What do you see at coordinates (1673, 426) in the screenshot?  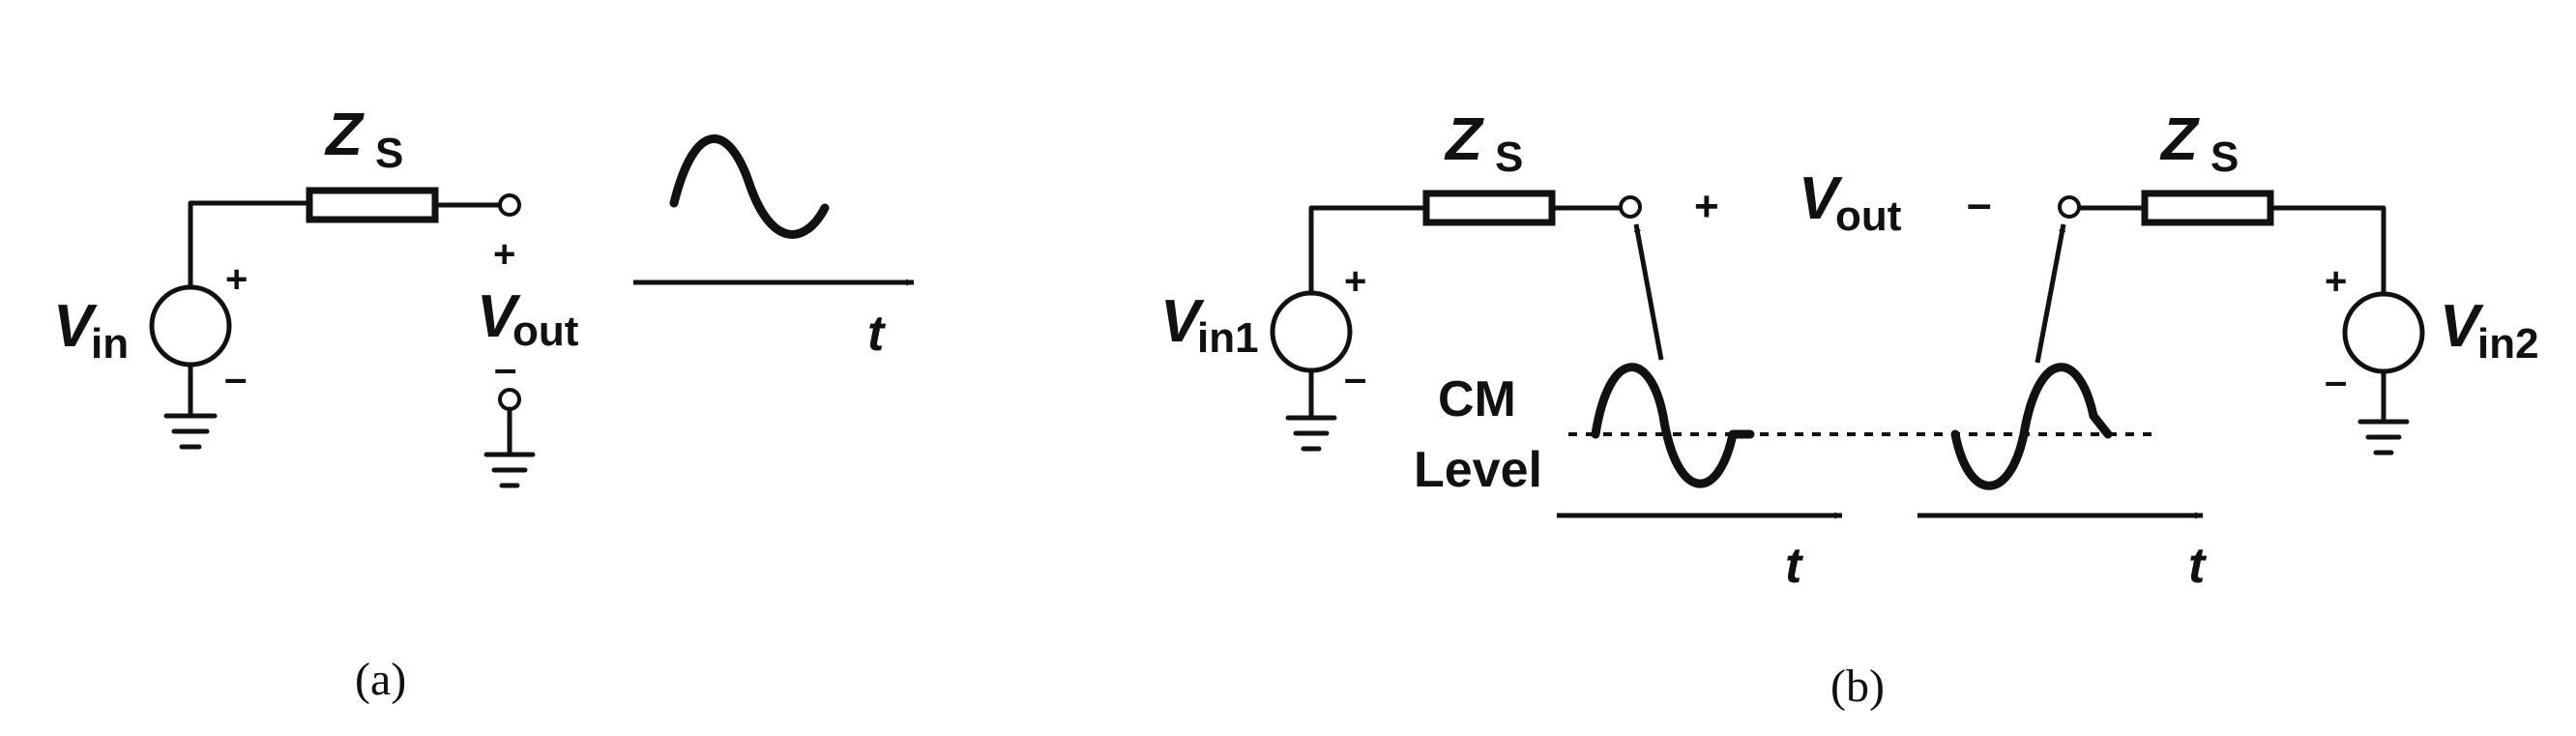 I see `left-sine-waveform` at bounding box center [1673, 426].